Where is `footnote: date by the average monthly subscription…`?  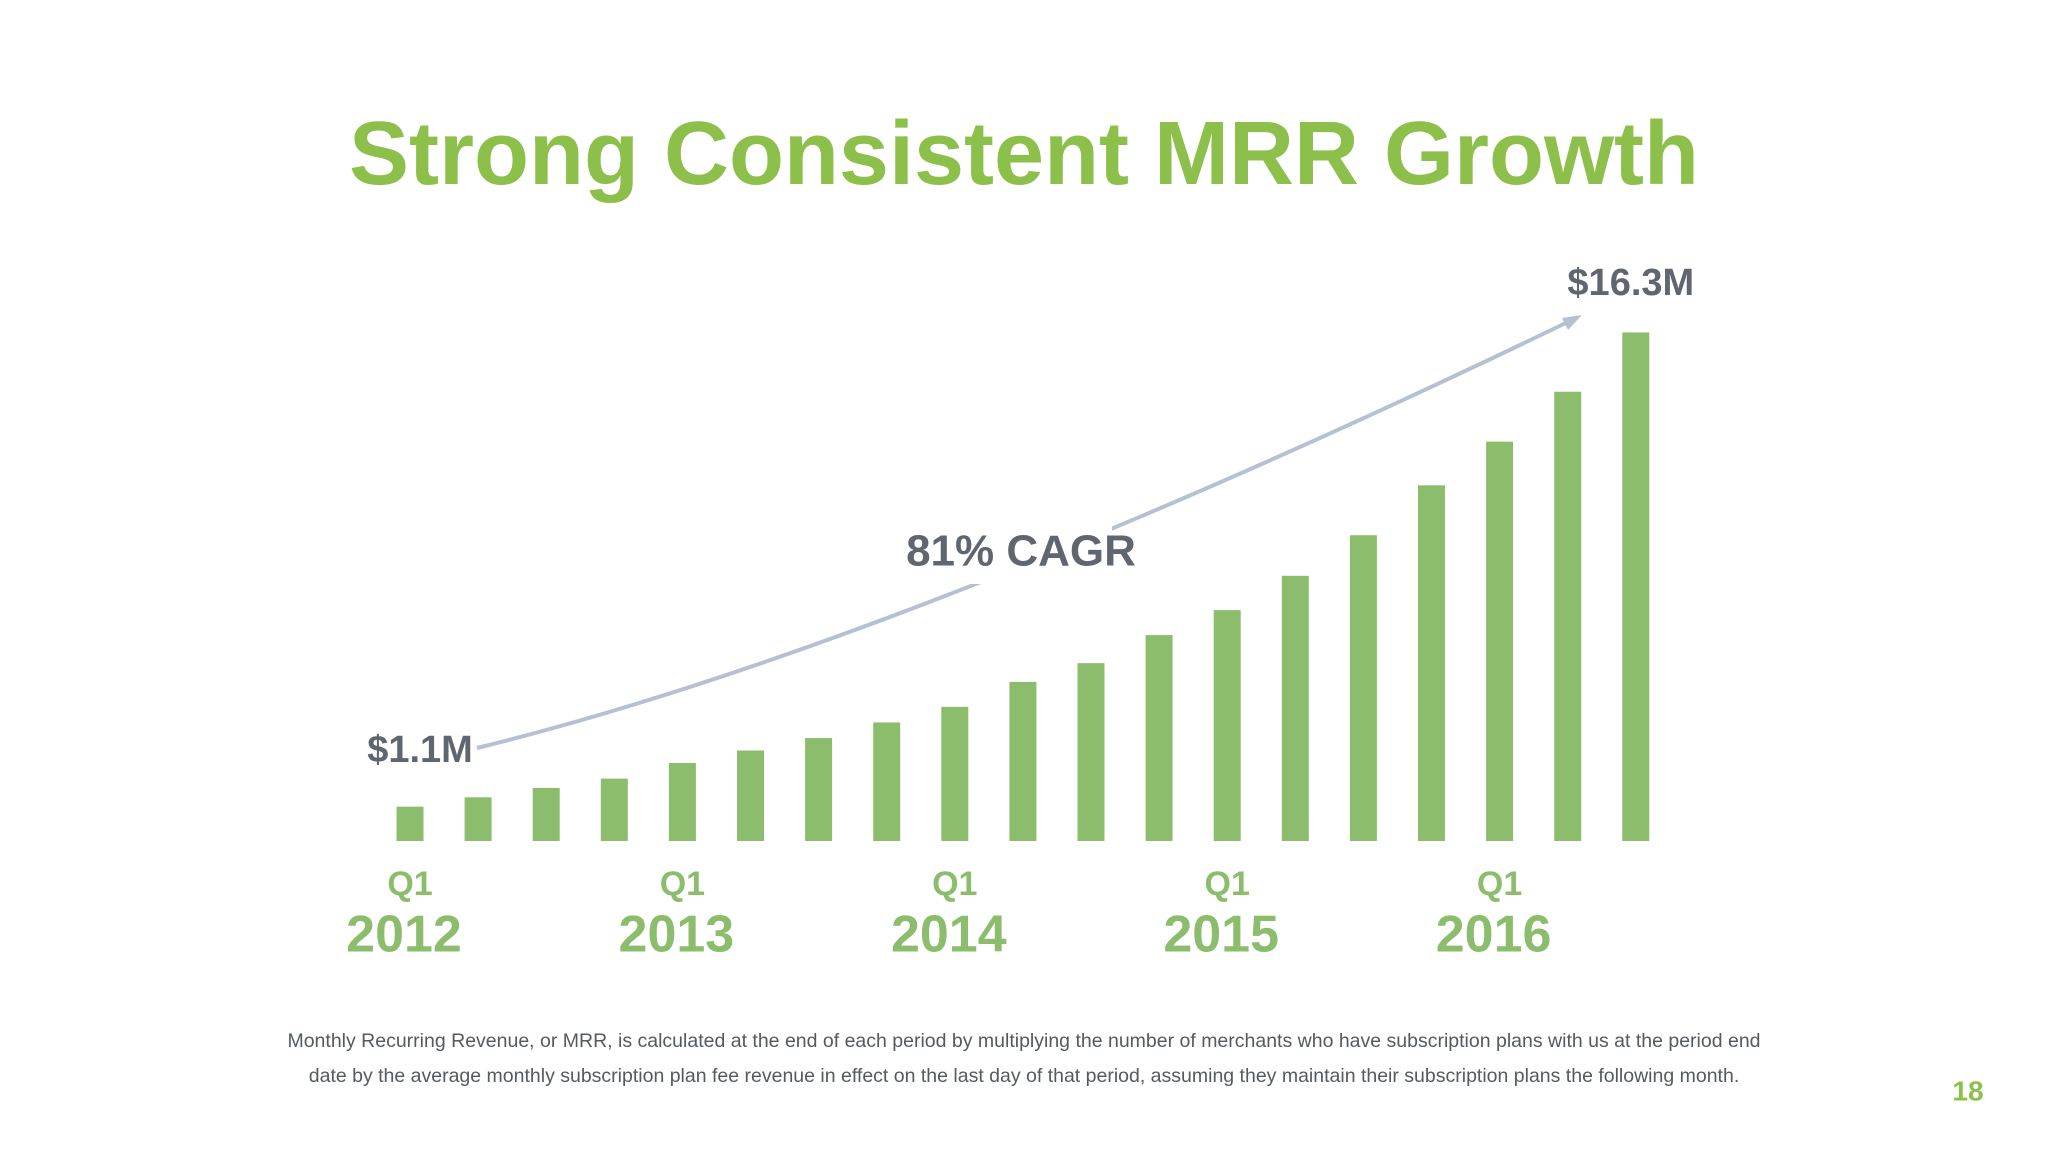
footnote: date by the average monthly subscription… is located at coordinates (1024, 1076).